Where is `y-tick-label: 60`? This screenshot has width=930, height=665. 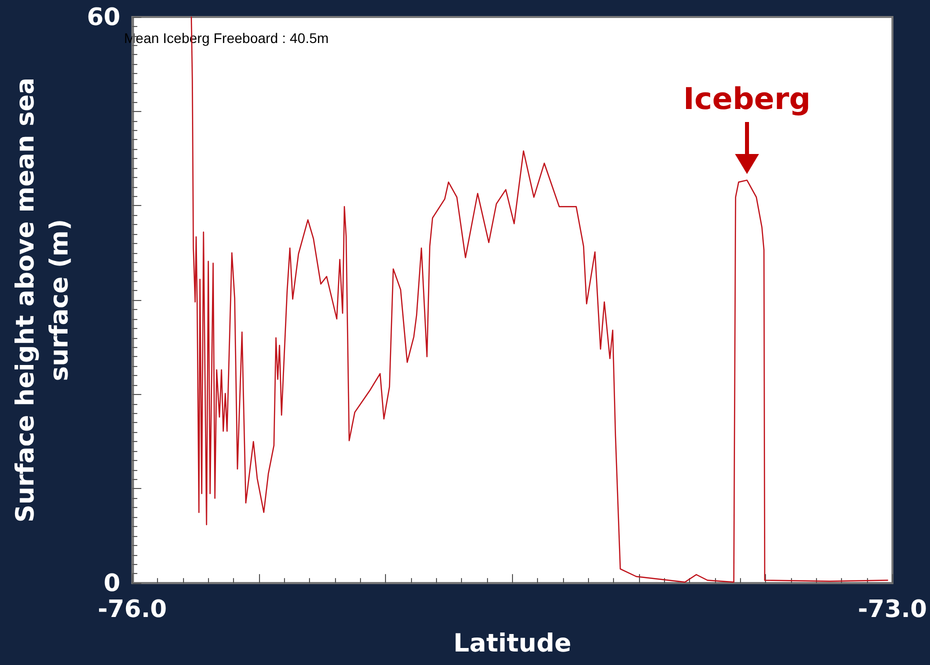
y-tick-label: 60 is located at coordinates (103, 17).